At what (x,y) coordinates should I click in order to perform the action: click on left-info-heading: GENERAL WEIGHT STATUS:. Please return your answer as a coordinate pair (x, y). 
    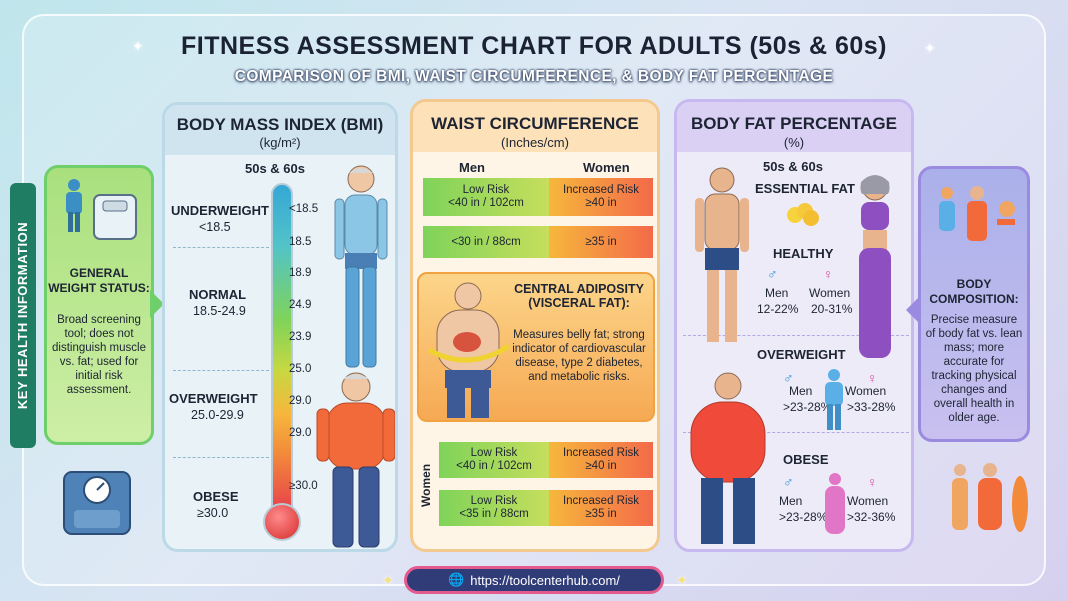
    Looking at the image, I should click on (99, 280).